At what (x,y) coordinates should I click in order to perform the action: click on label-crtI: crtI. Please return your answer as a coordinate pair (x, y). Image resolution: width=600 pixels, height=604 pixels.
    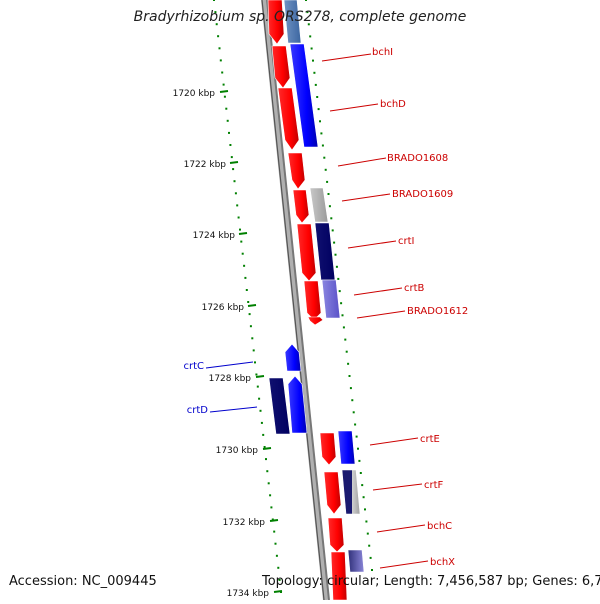
    Looking at the image, I should click on (406, 241).